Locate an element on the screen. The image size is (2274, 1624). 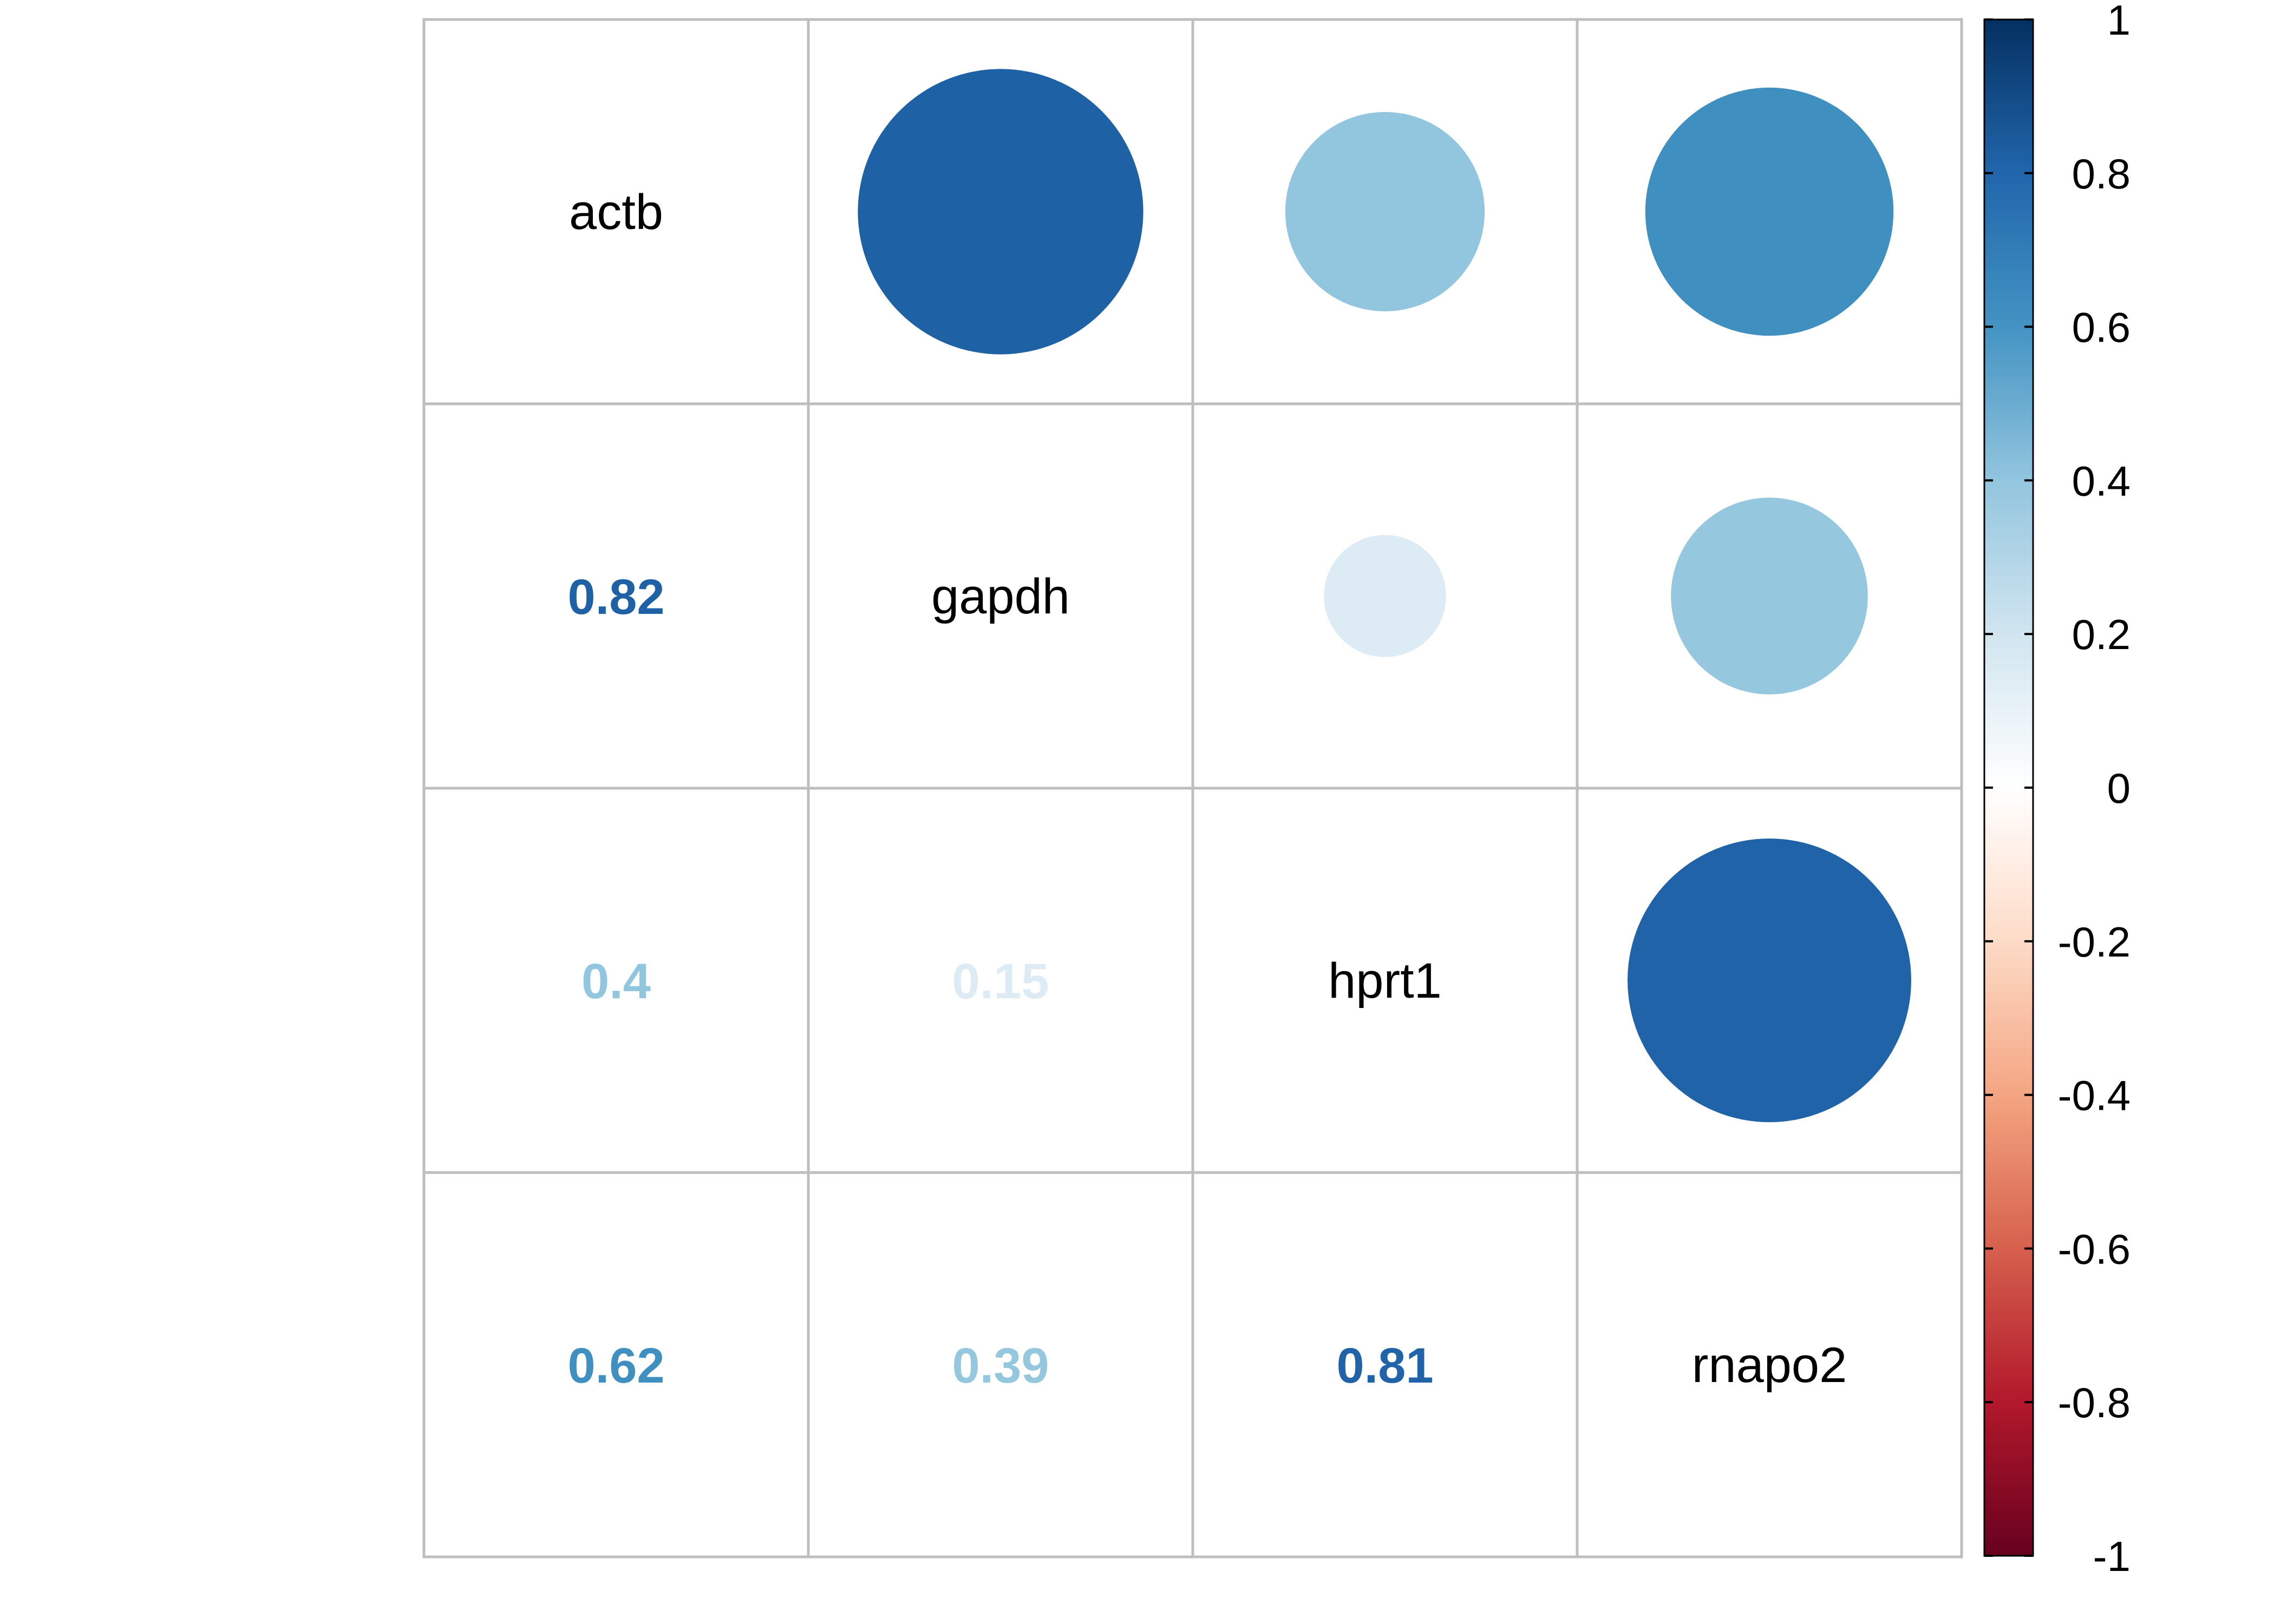
correlation-value: 0.4 is located at coordinates (616, 981).